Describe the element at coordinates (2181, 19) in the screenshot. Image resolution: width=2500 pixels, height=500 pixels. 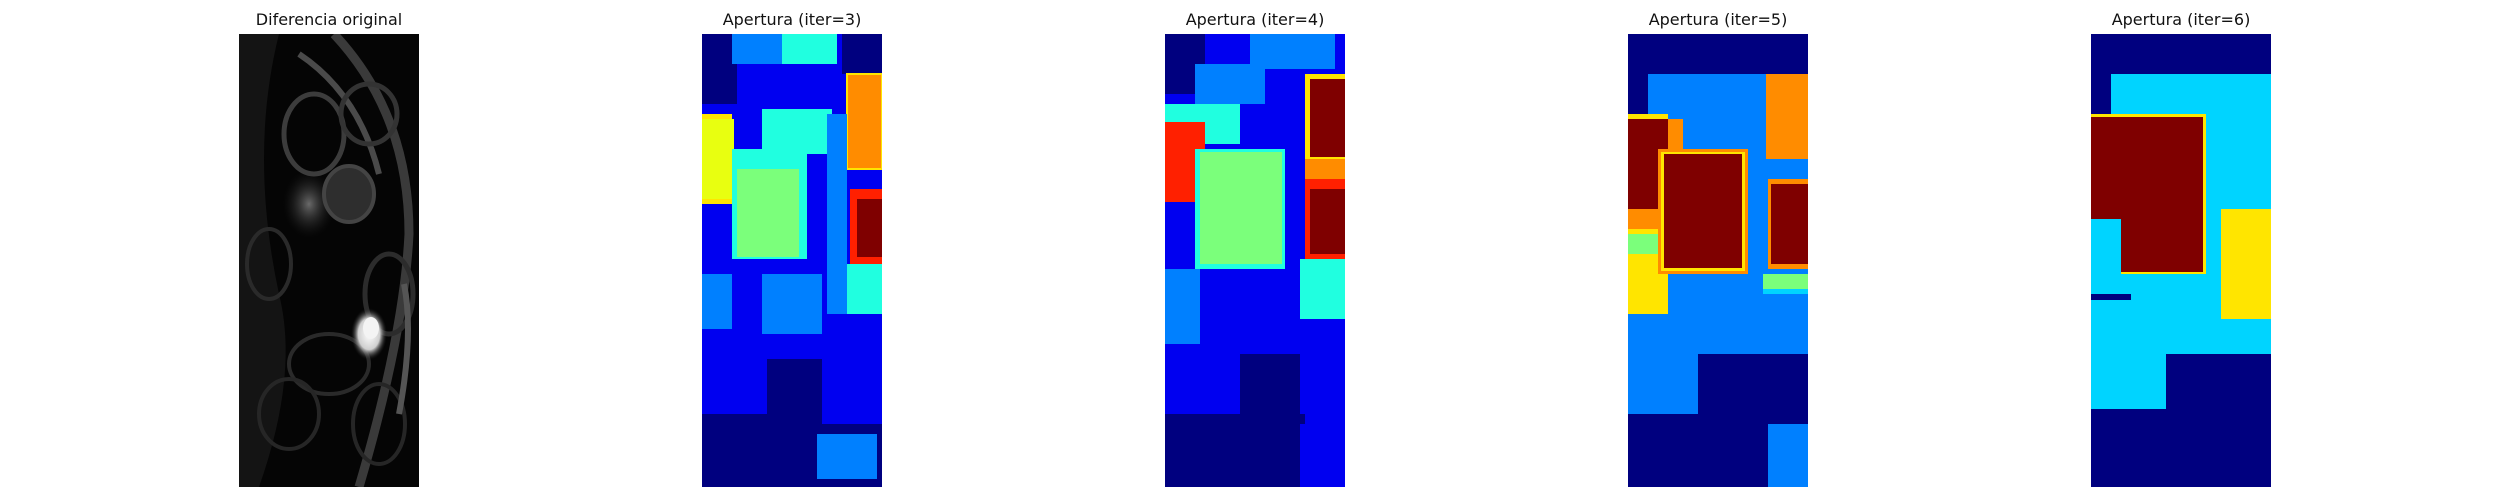
I see `panel-title: Apertura (iter=6)` at that location.